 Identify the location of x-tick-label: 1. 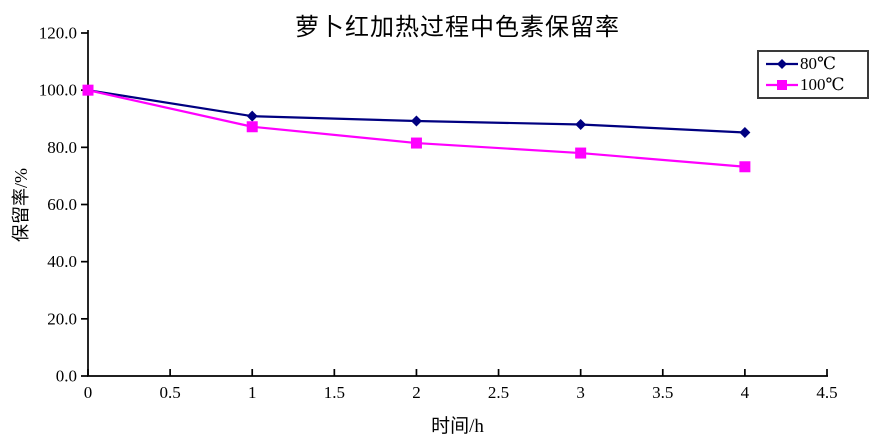
(252, 392).